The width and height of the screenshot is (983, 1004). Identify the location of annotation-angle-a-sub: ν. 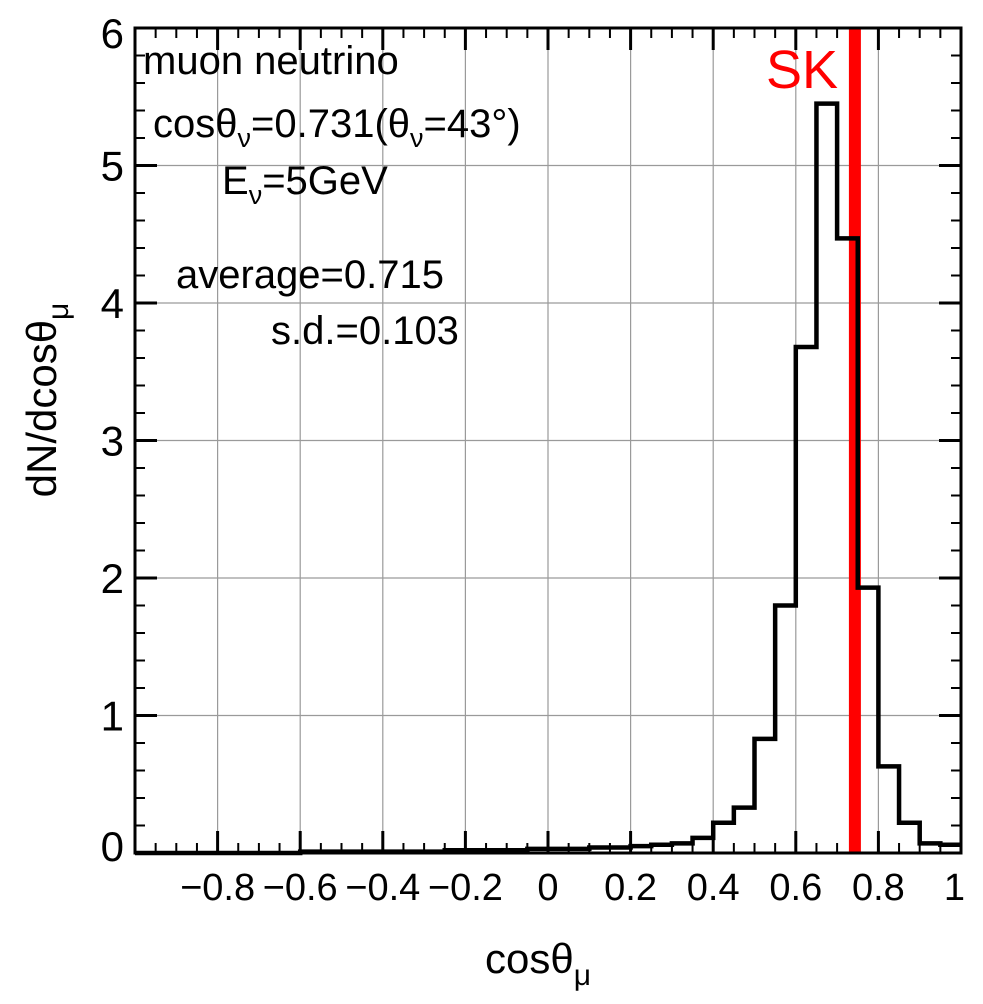
(245, 138).